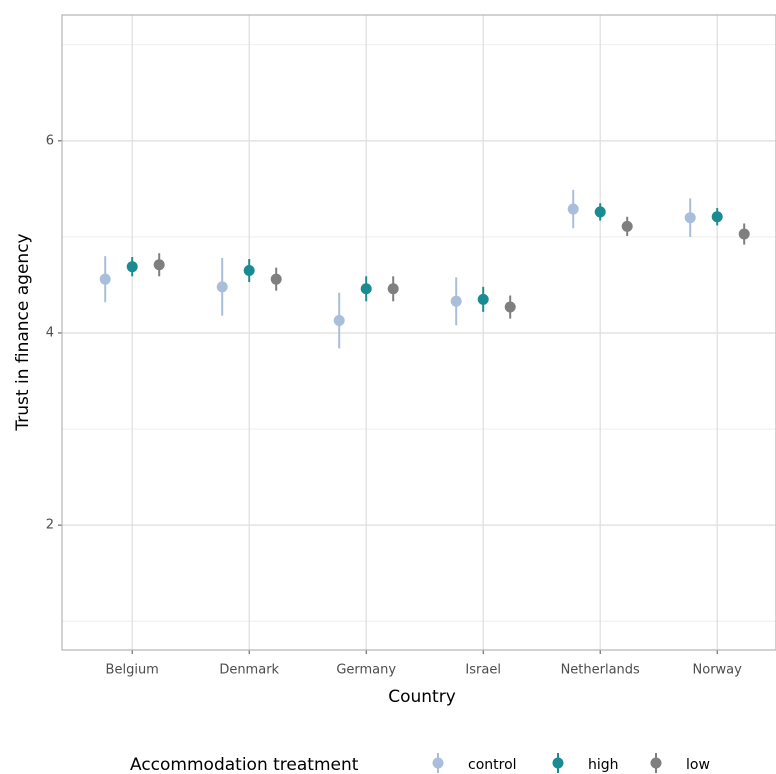  What do you see at coordinates (50, 332) in the screenshot?
I see `y-tick-label: 4` at bounding box center [50, 332].